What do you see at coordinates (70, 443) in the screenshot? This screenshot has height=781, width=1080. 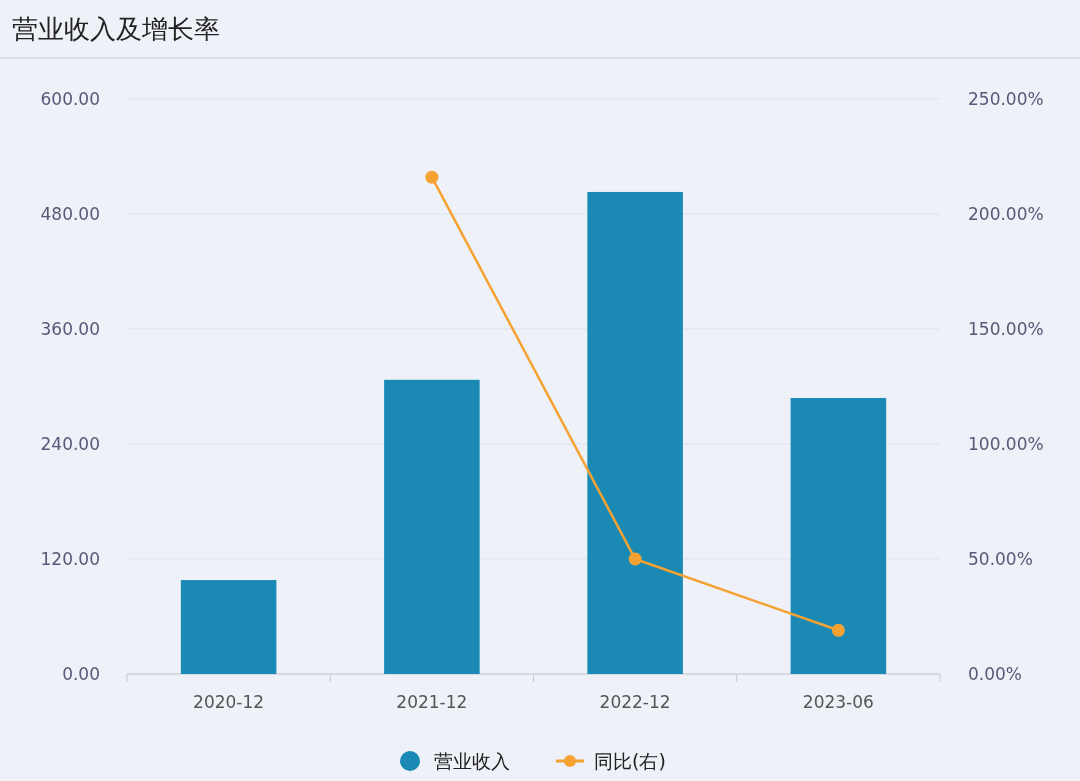 I see `y-tick-label: 240.00` at bounding box center [70, 443].